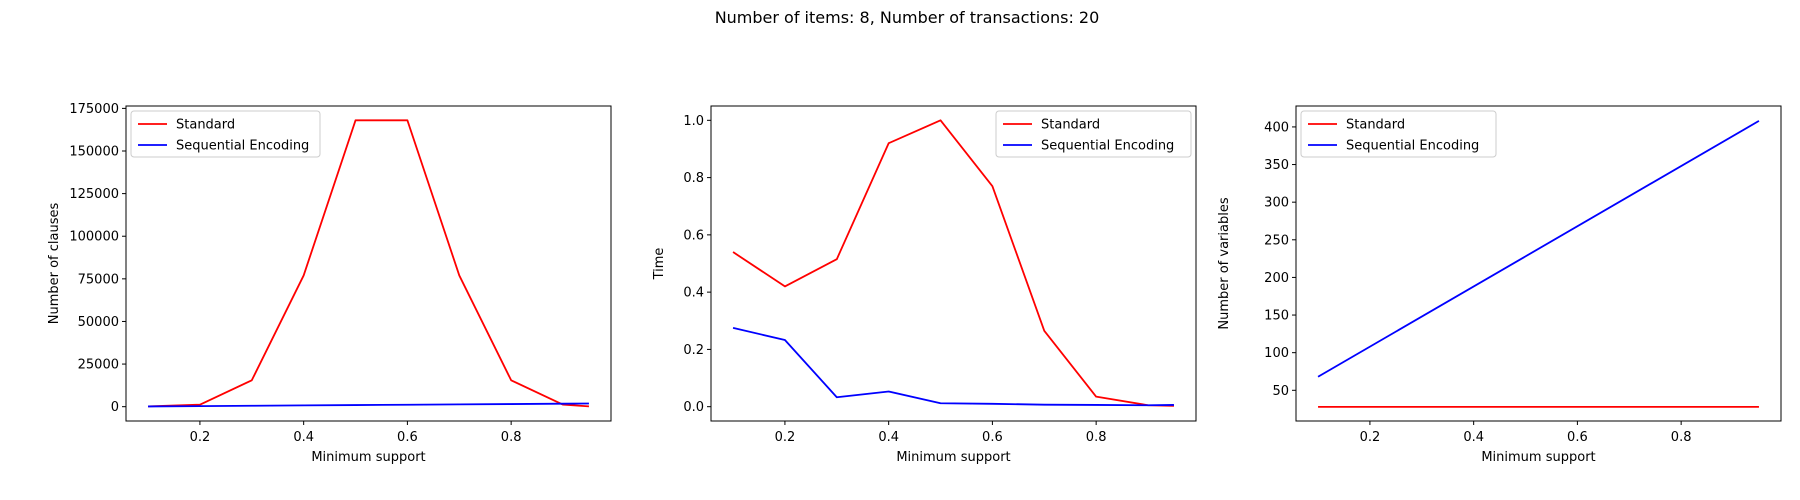 This screenshot has height=500, width=1800. I want to click on y-tick-label: 75000, so click(98, 279).